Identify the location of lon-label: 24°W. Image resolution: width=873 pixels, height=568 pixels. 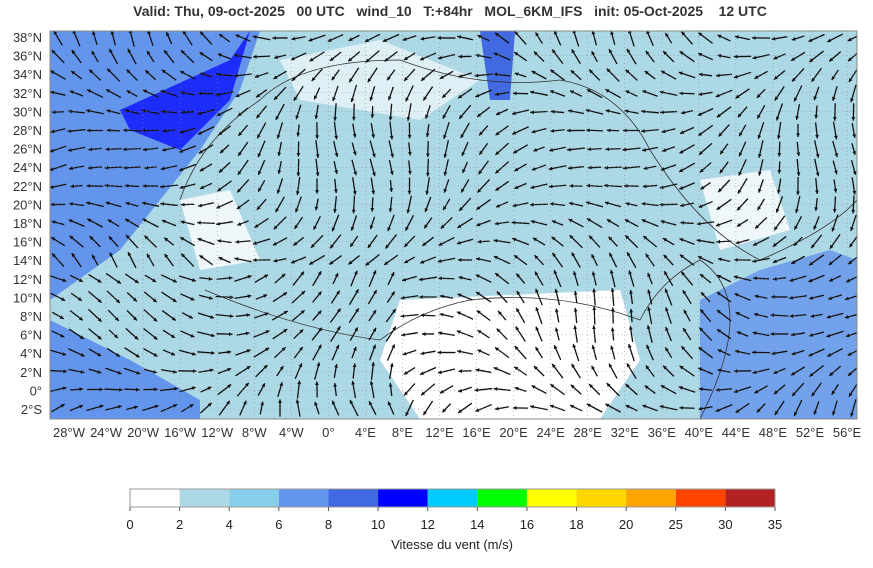
(106, 432).